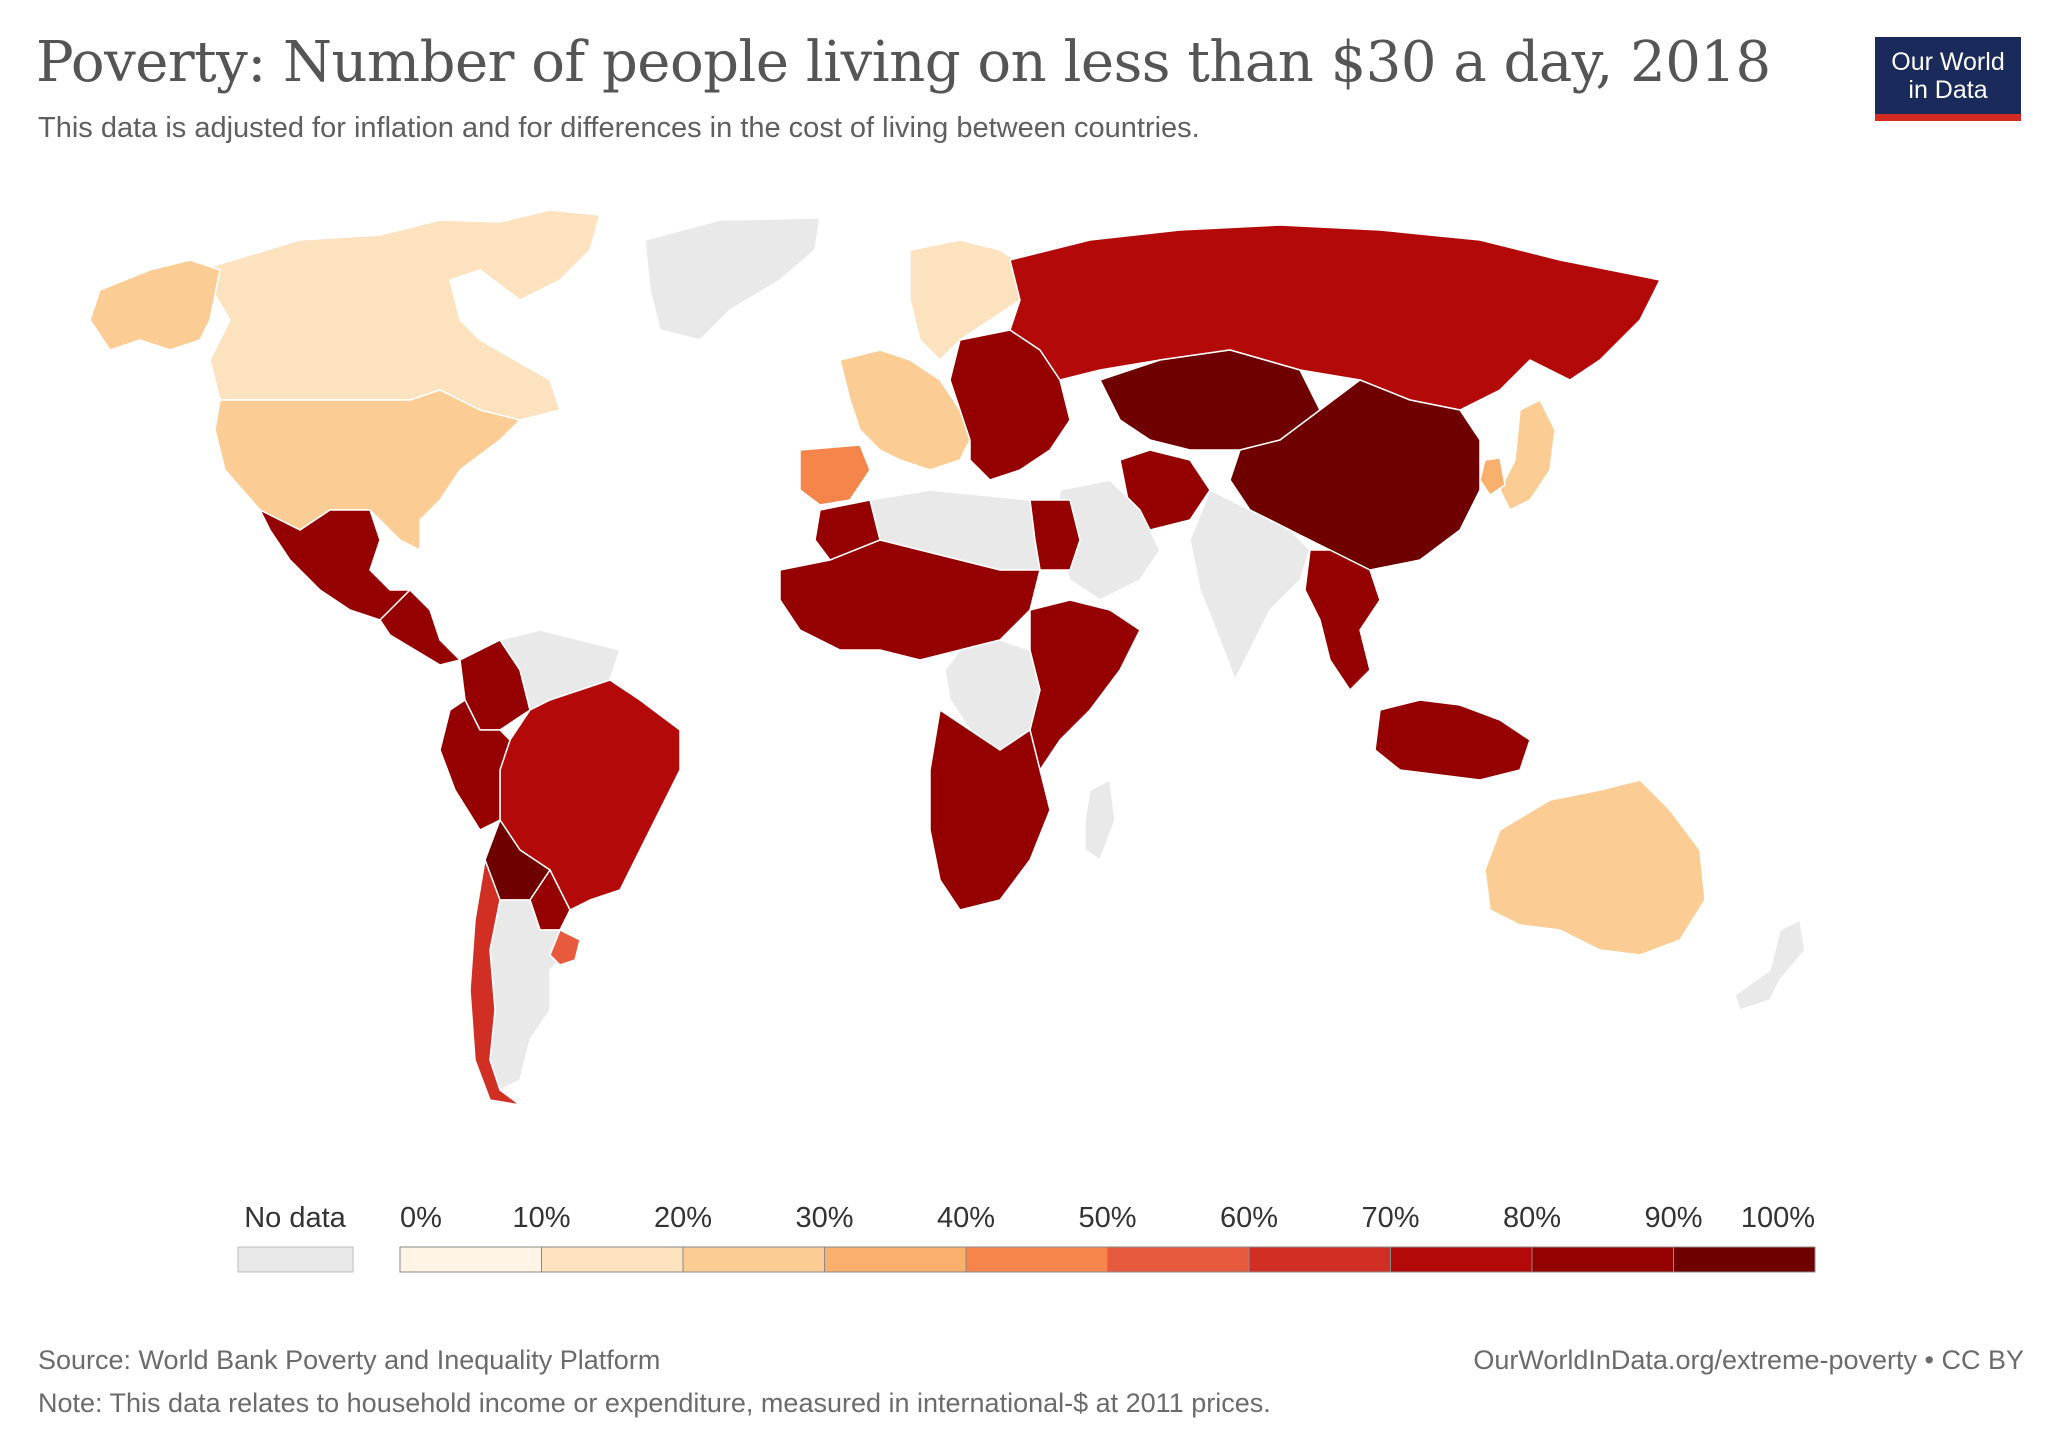 This screenshot has height=1446, width=2048. What do you see at coordinates (990, 810) in the screenshot?
I see `region-southern-africa` at bounding box center [990, 810].